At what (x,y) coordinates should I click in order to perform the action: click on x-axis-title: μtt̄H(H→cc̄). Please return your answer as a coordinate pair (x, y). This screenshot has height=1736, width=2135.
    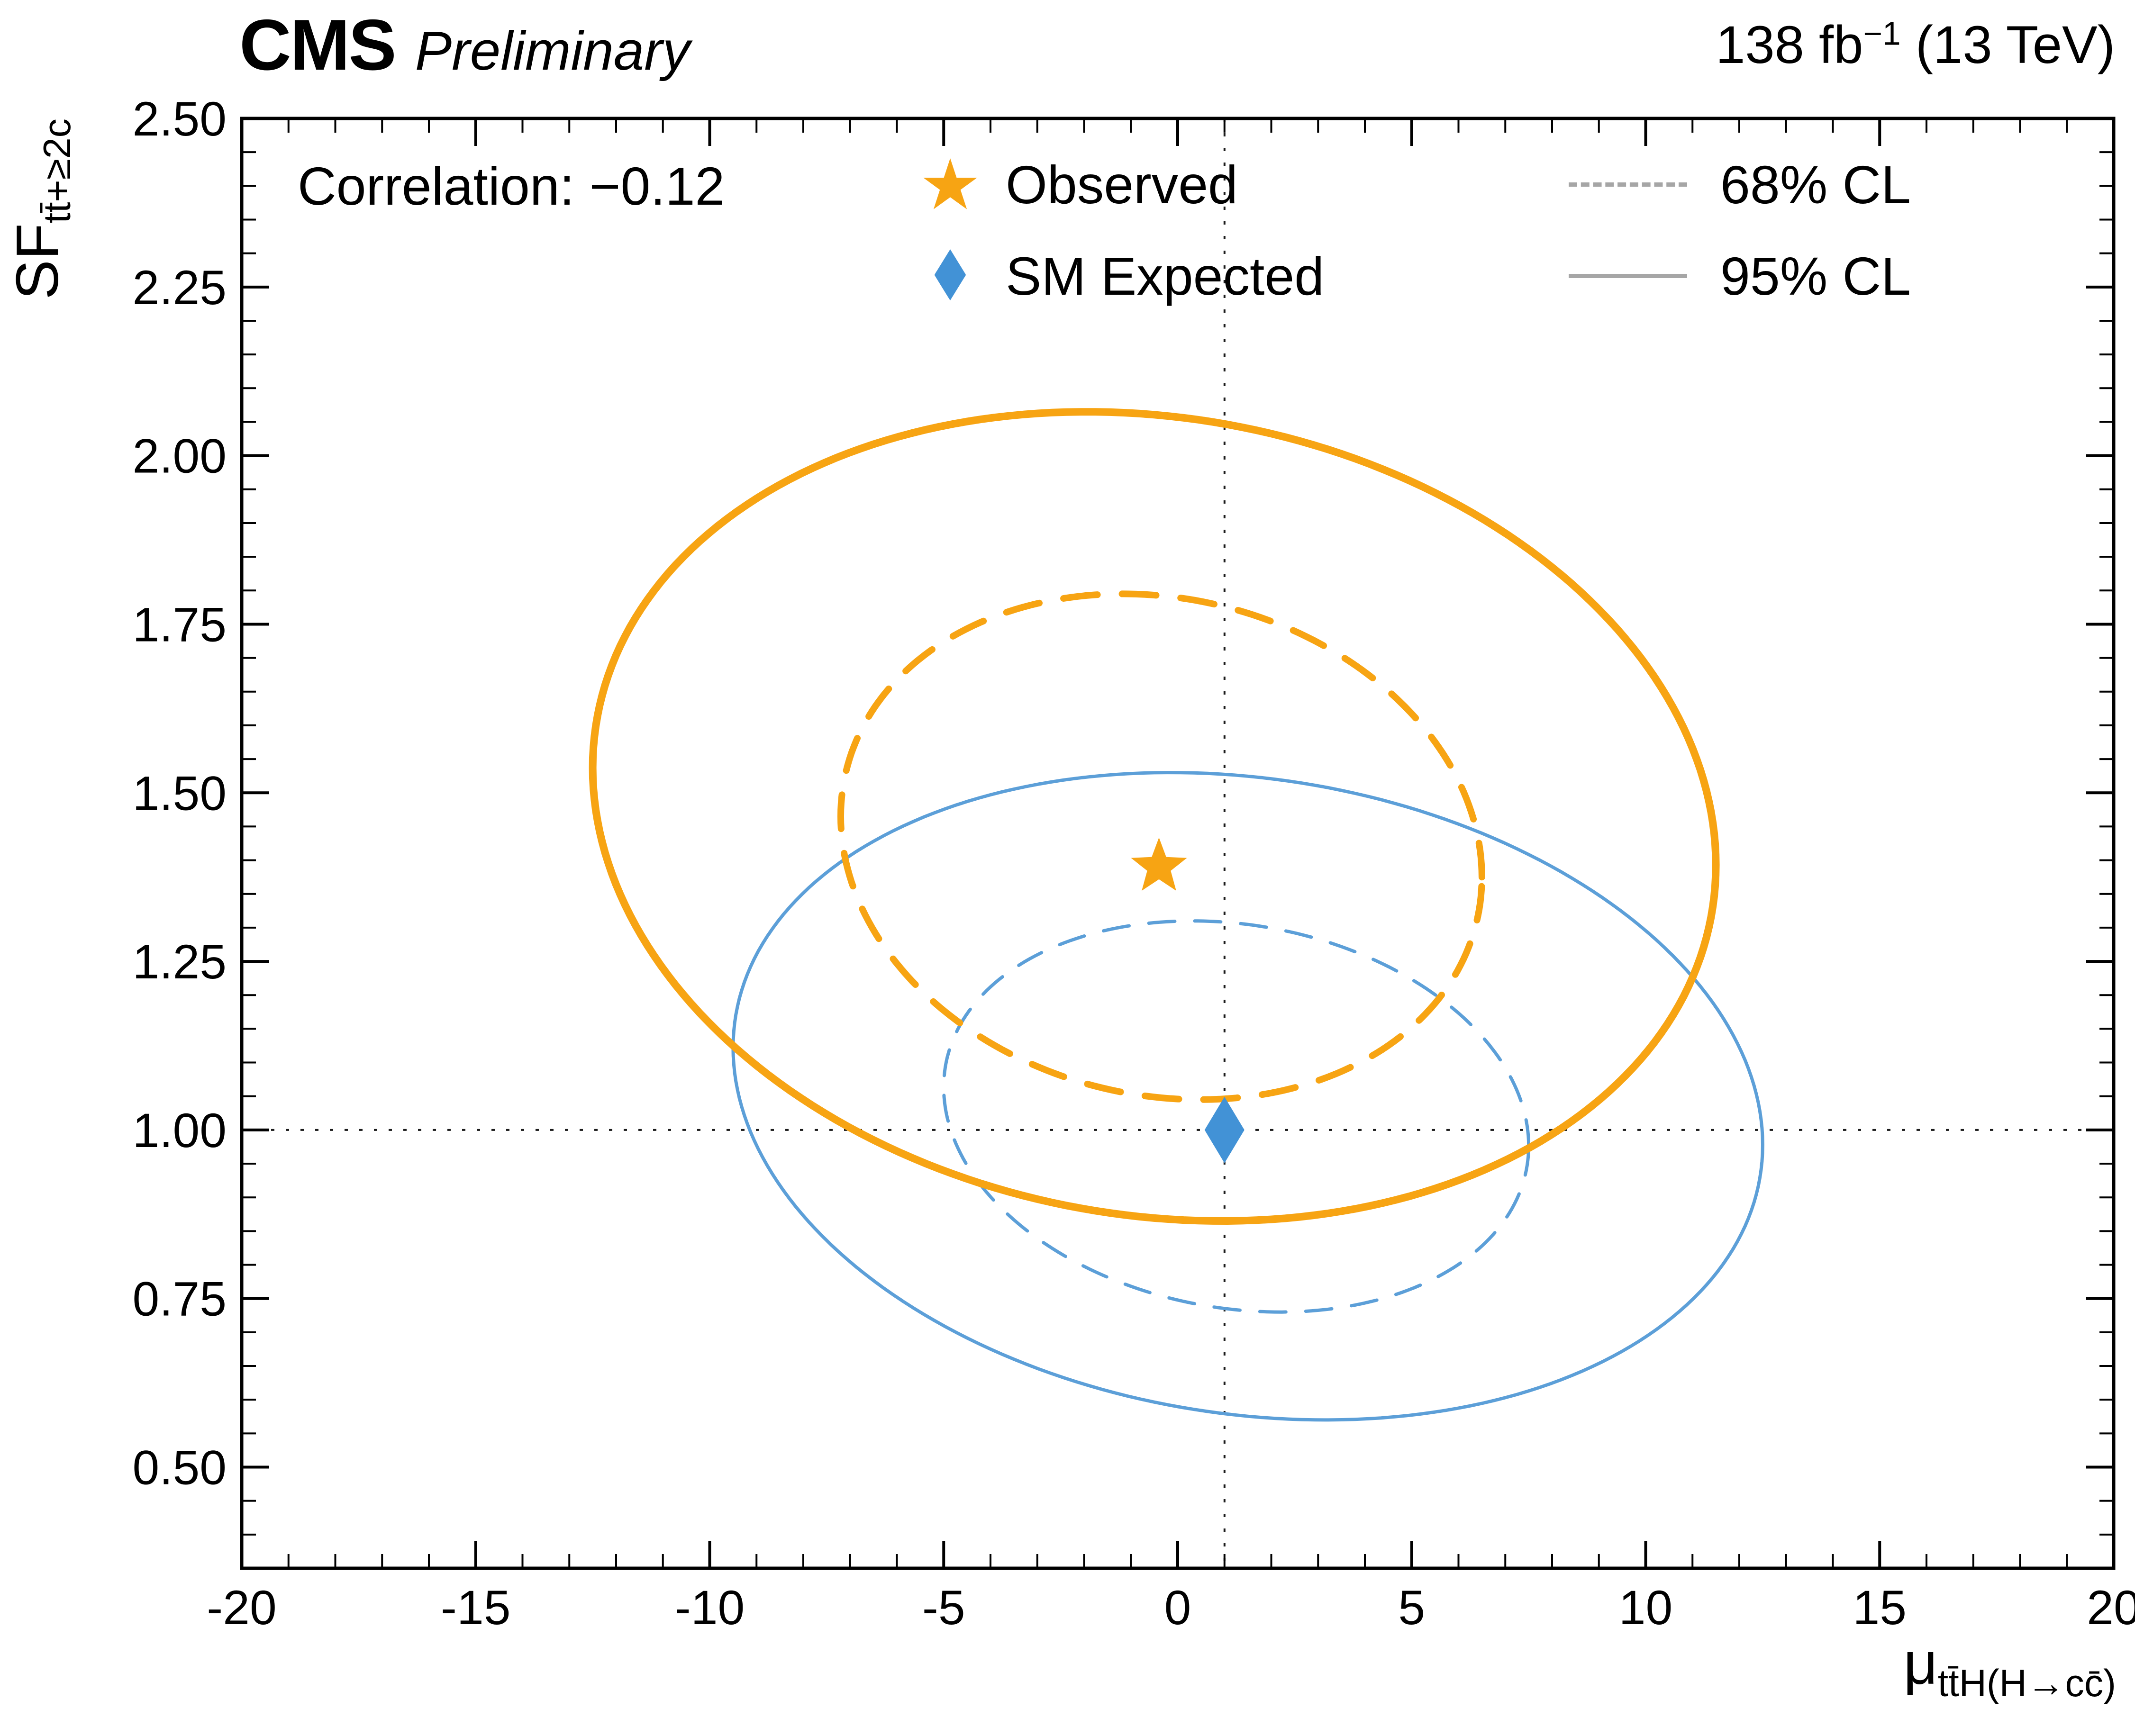
    Looking at the image, I should click on (2009, 1667).